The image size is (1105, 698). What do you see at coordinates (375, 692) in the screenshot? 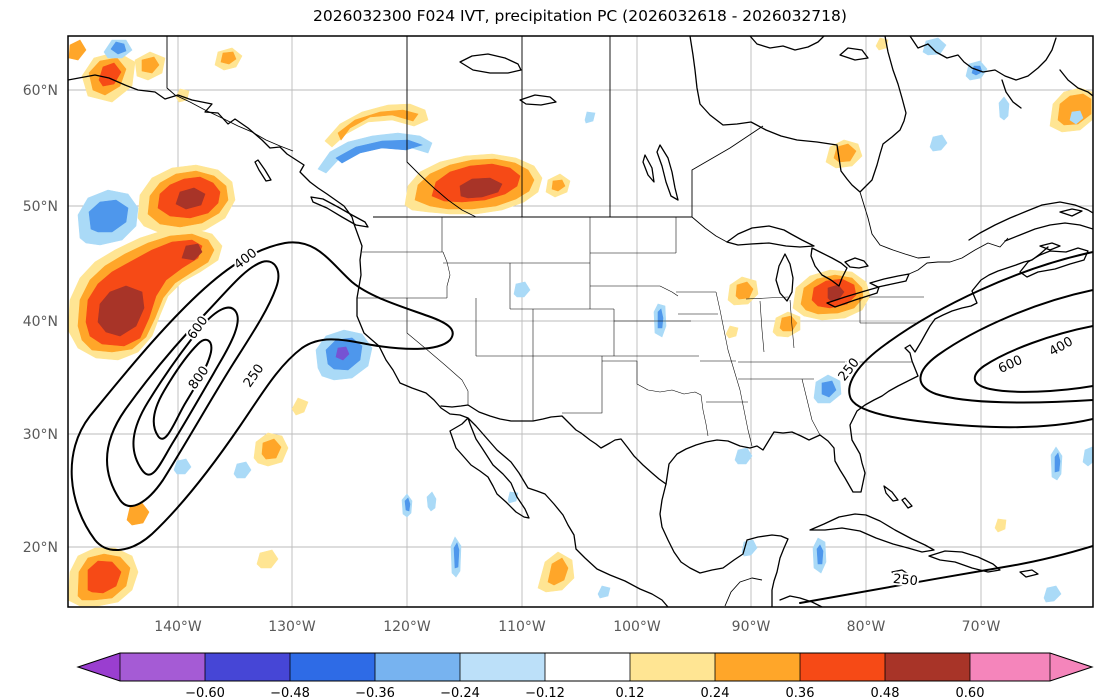
I see `colorbar-tick-label: −0.36` at bounding box center [375, 692].